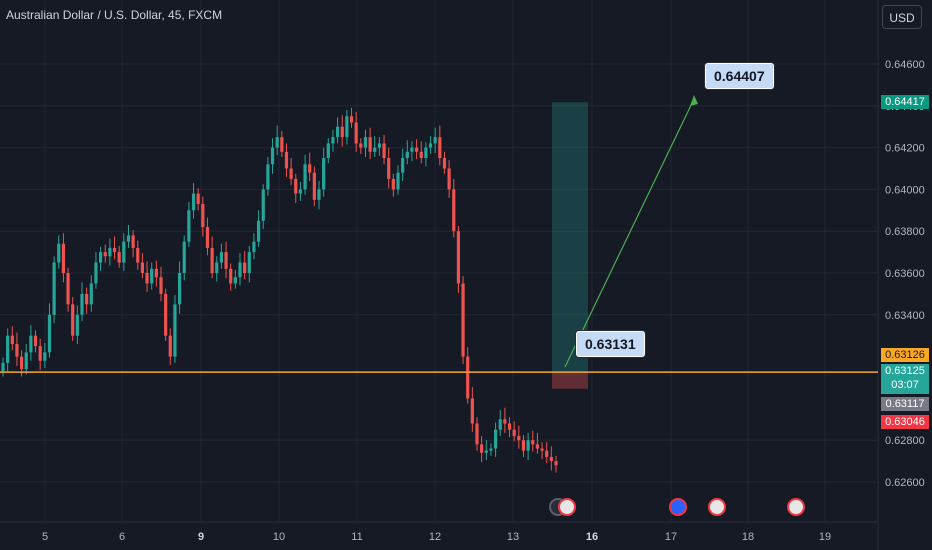 Image resolution: width=932 pixels, height=550 pixels. I want to click on time-tick-label: 13, so click(513, 537).